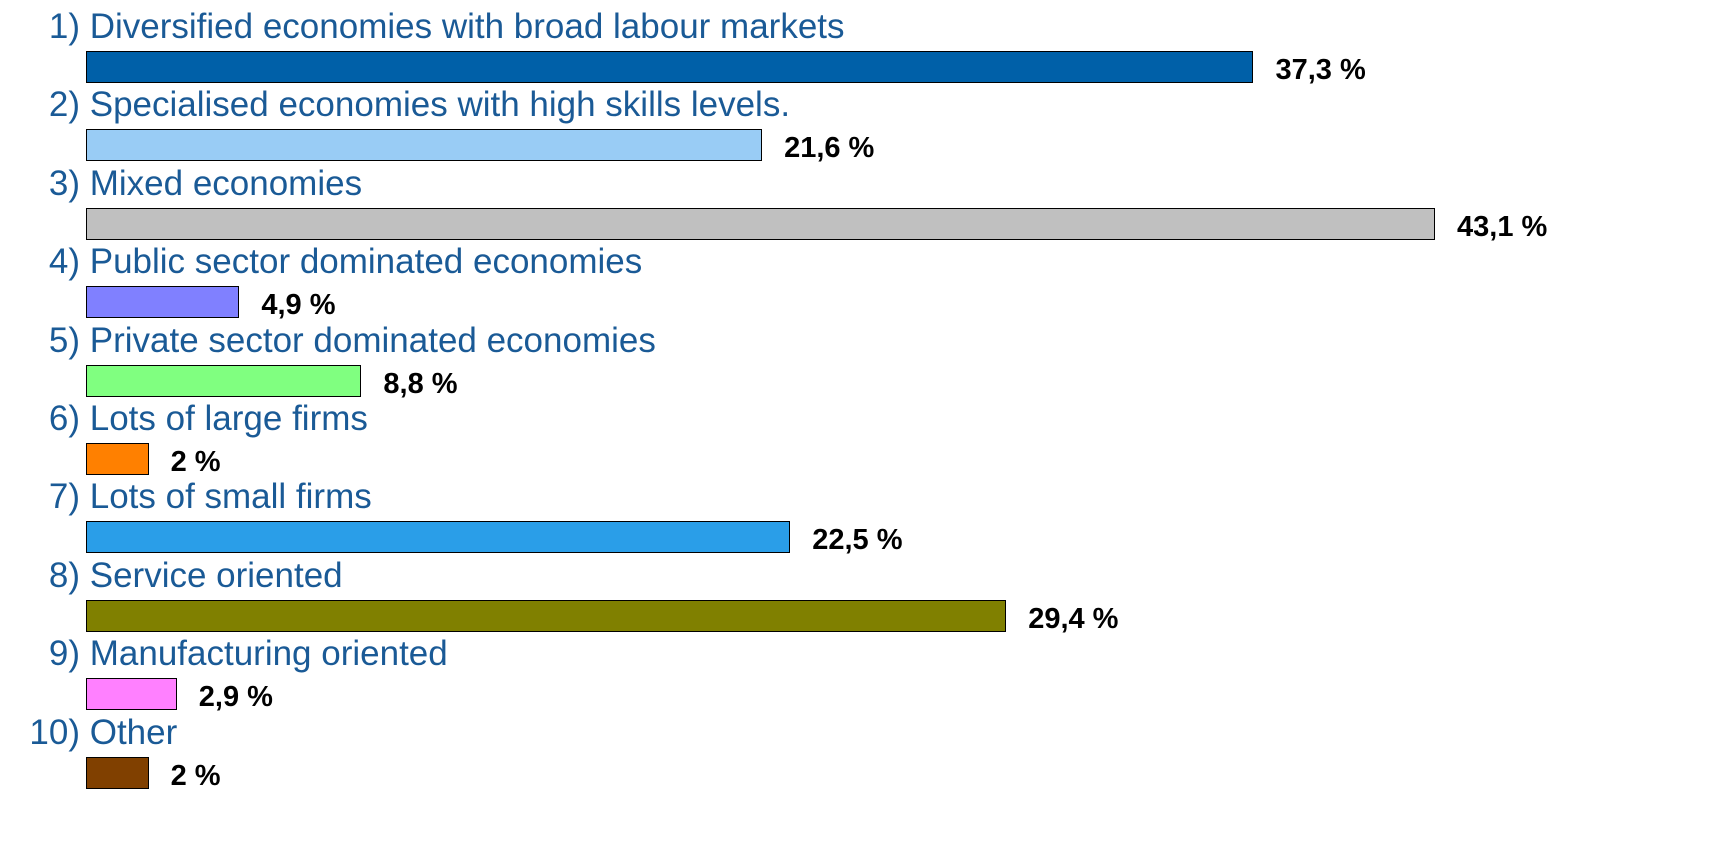 The height and width of the screenshot is (857, 1715). I want to click on category-text: Private sector dominated economies, so click(372, 340).